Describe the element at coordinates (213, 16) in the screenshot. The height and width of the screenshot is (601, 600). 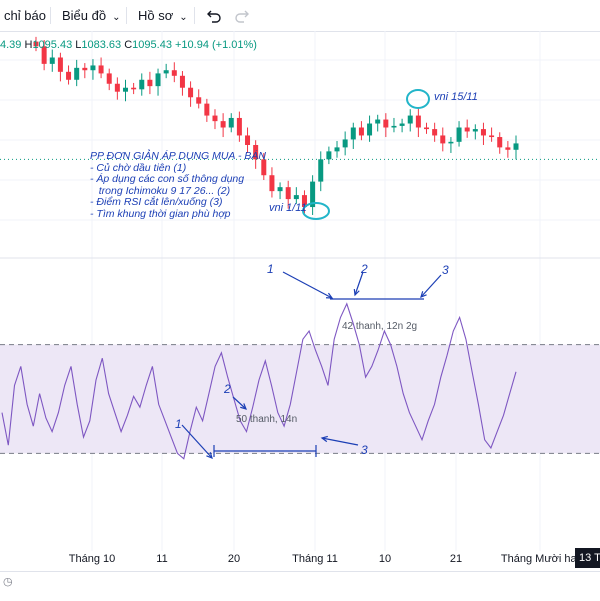
I see `undo-icon` at that location.